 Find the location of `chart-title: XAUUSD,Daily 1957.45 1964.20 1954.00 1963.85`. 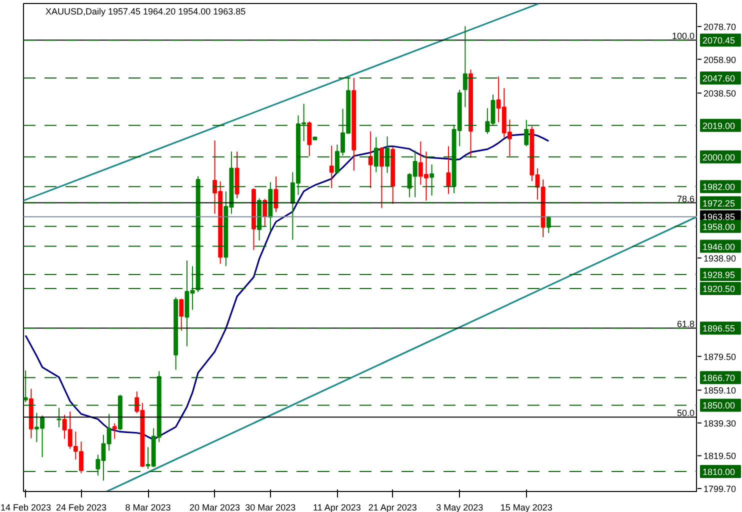

chart-title: XAUUSD,Daily 1957.45 1964.20 1954.00 1963.85 is located at coordinates (146, 11).